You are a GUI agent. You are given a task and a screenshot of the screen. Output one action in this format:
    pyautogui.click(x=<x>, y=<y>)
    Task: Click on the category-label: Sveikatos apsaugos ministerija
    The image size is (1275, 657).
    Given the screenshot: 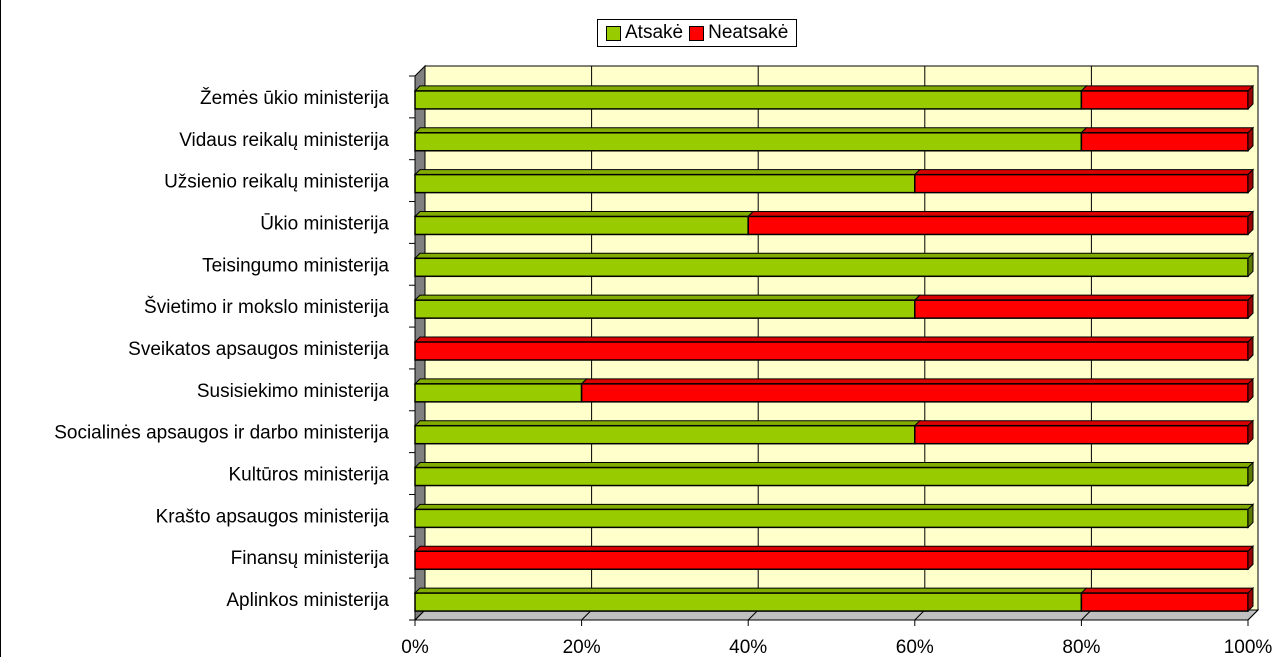 What is the action you would take?
    pyautogui.click(x=258, y=349)
    